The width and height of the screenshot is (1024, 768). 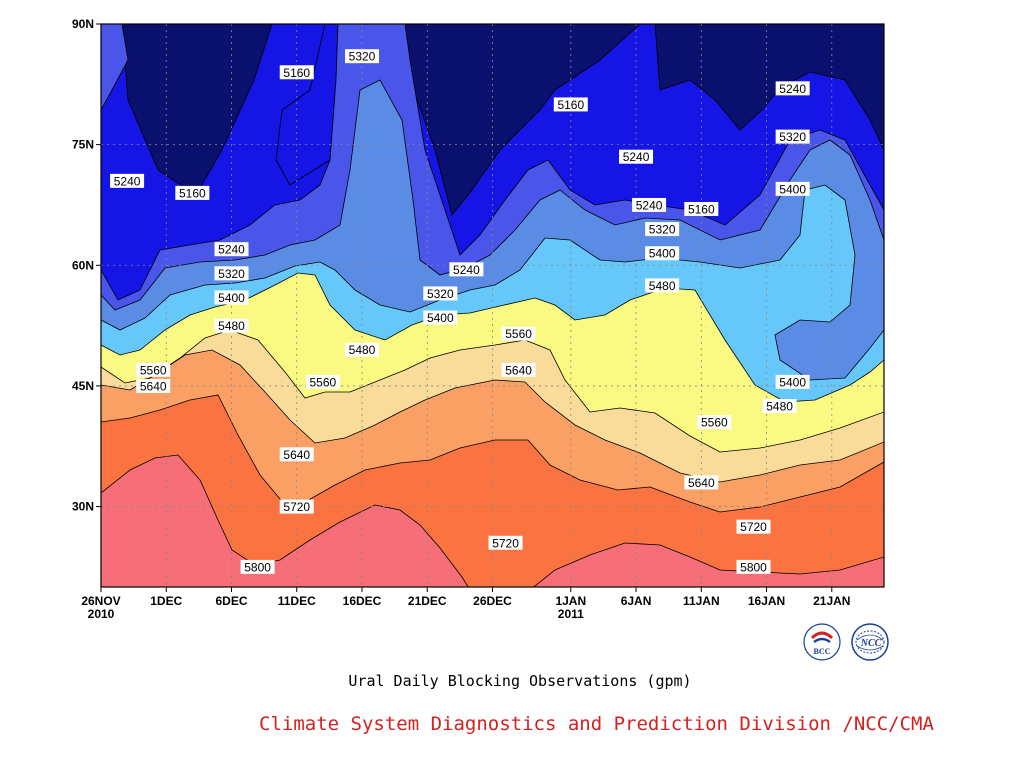 What do you see at coordinates (822, 642) in the screenshot?
I see `bcc-logo-icon: BCC` at bounding box center [822, 642].